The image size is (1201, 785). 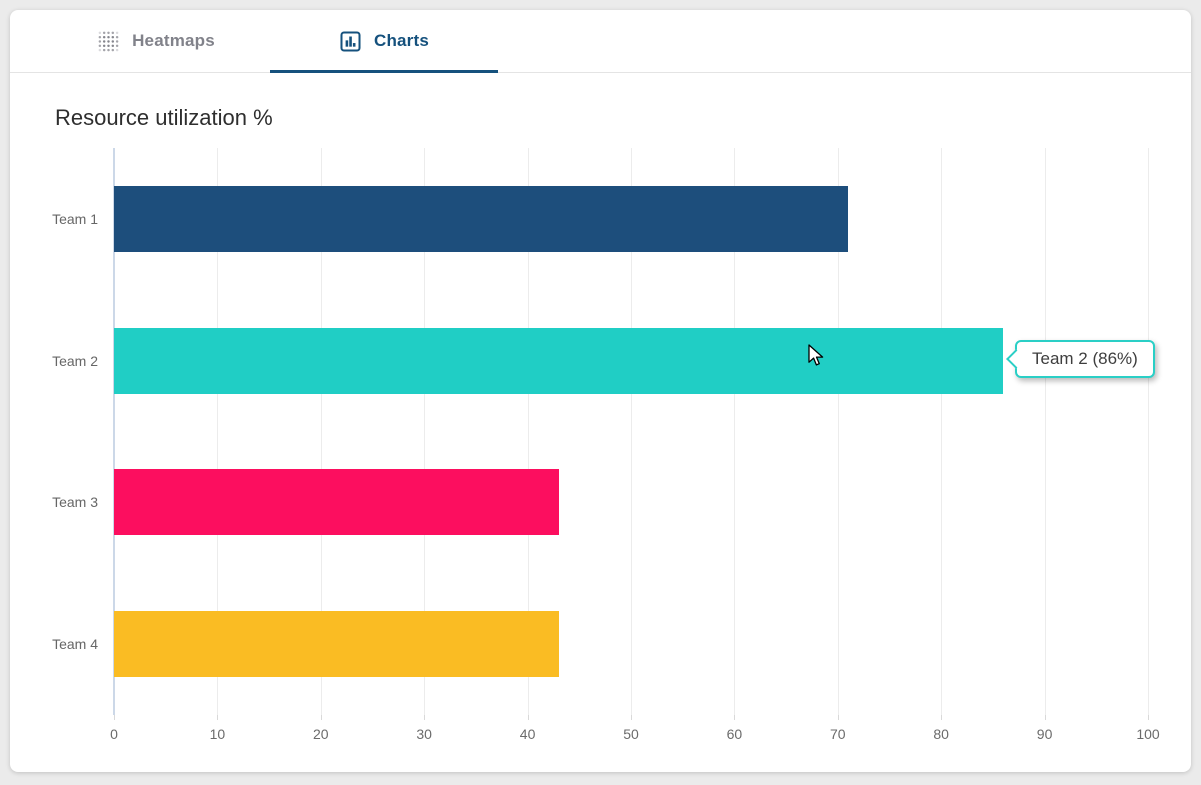 I want to click on tooltip: Team 2 (86%), so click(x=1085, y=359).